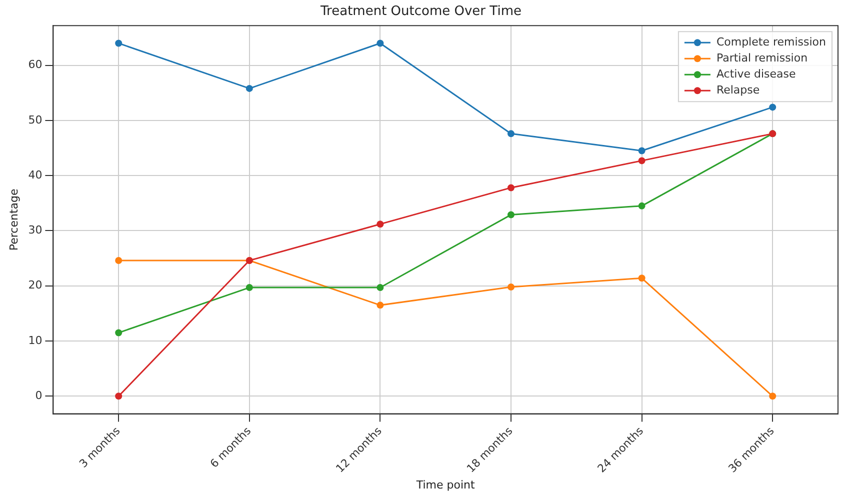 The image size is (846, 492). Describe the element at coordinates (13, 219) in the screenshot. I see `y-axis-title: Percentage` at that location.